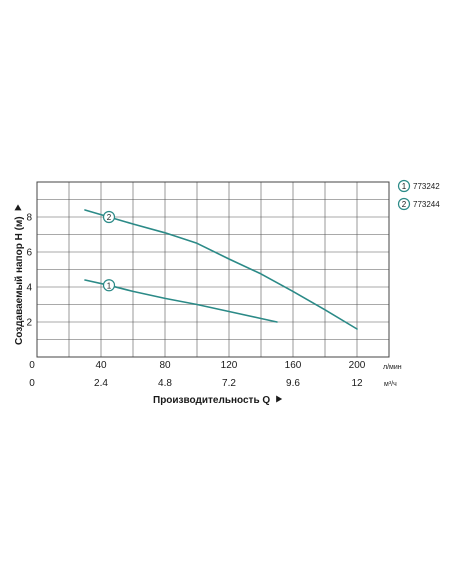 The image size is (452, 584). I want to click on legend-marker-label: 1, so click(404, 186).